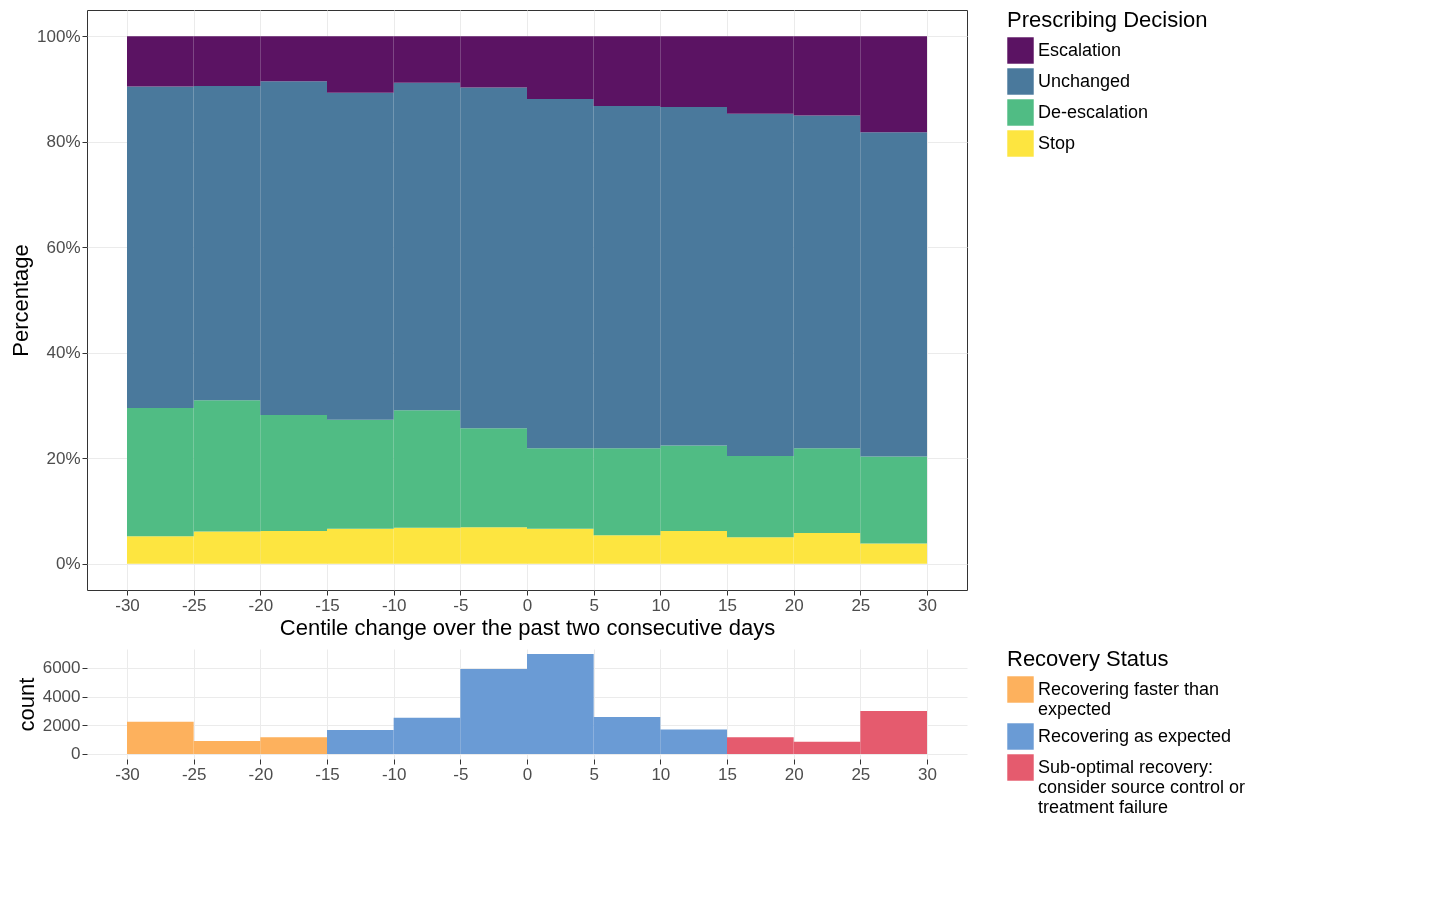  I want to click on legend-label: Unchanged, so click(1084, 80).